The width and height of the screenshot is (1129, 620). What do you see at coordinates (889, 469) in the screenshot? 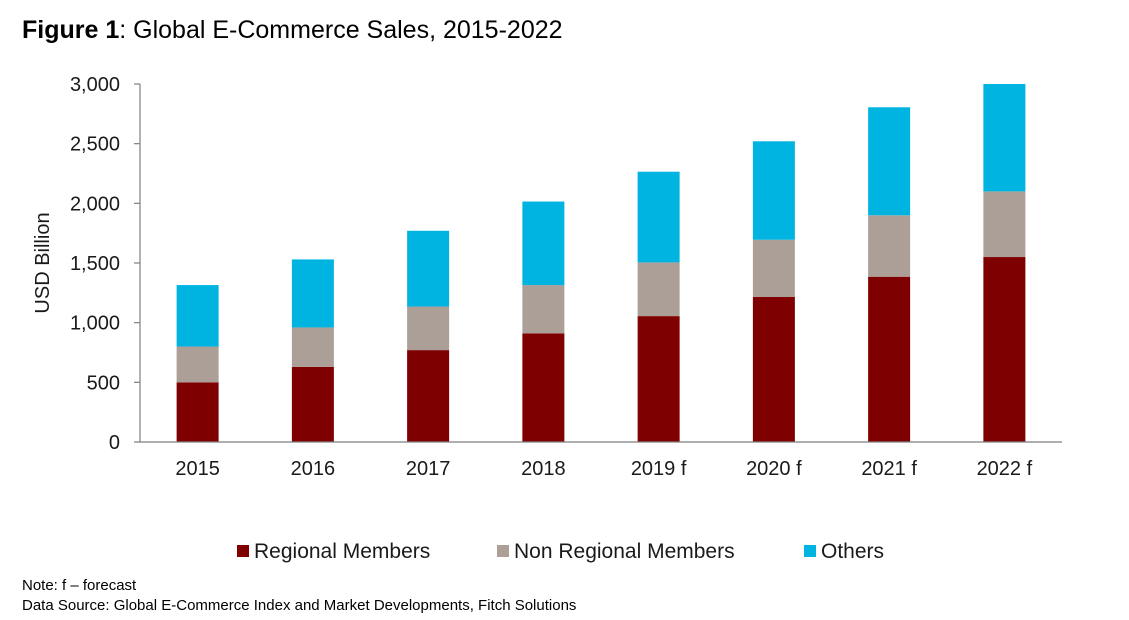
I see `x-tick-label: 2021 f` at bounding box center [889, 469].